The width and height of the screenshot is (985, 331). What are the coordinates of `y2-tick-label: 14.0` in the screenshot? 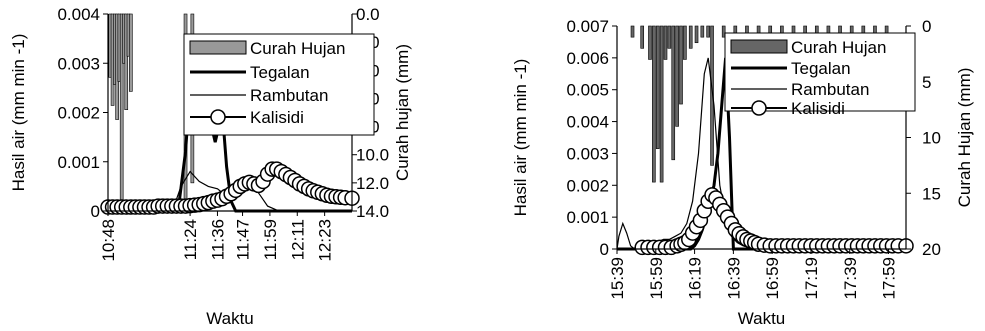 It's located at (372, 211).